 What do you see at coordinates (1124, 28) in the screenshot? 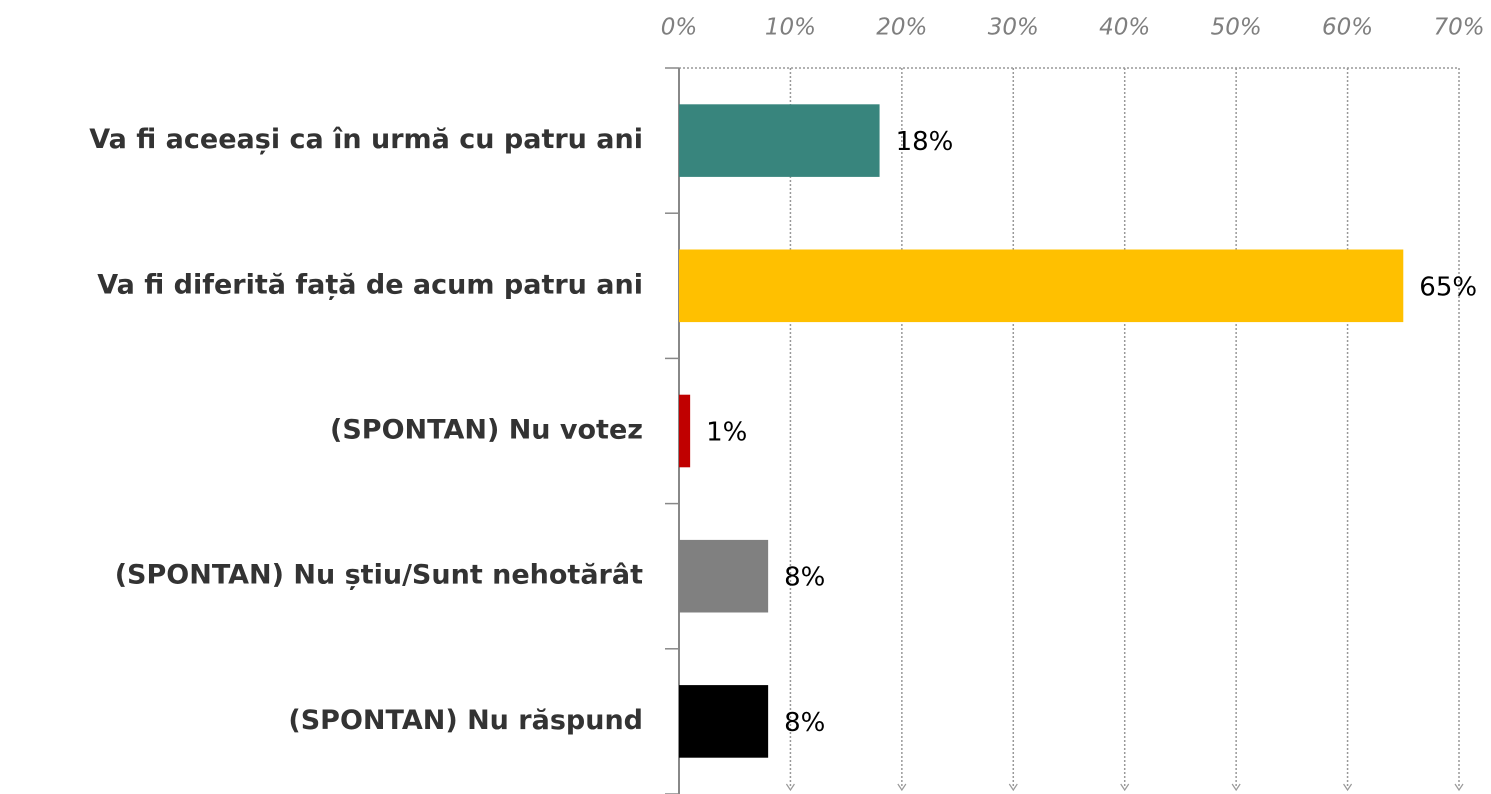
I see `x-tick-label: 40%` at bounding box center [1124, 28].